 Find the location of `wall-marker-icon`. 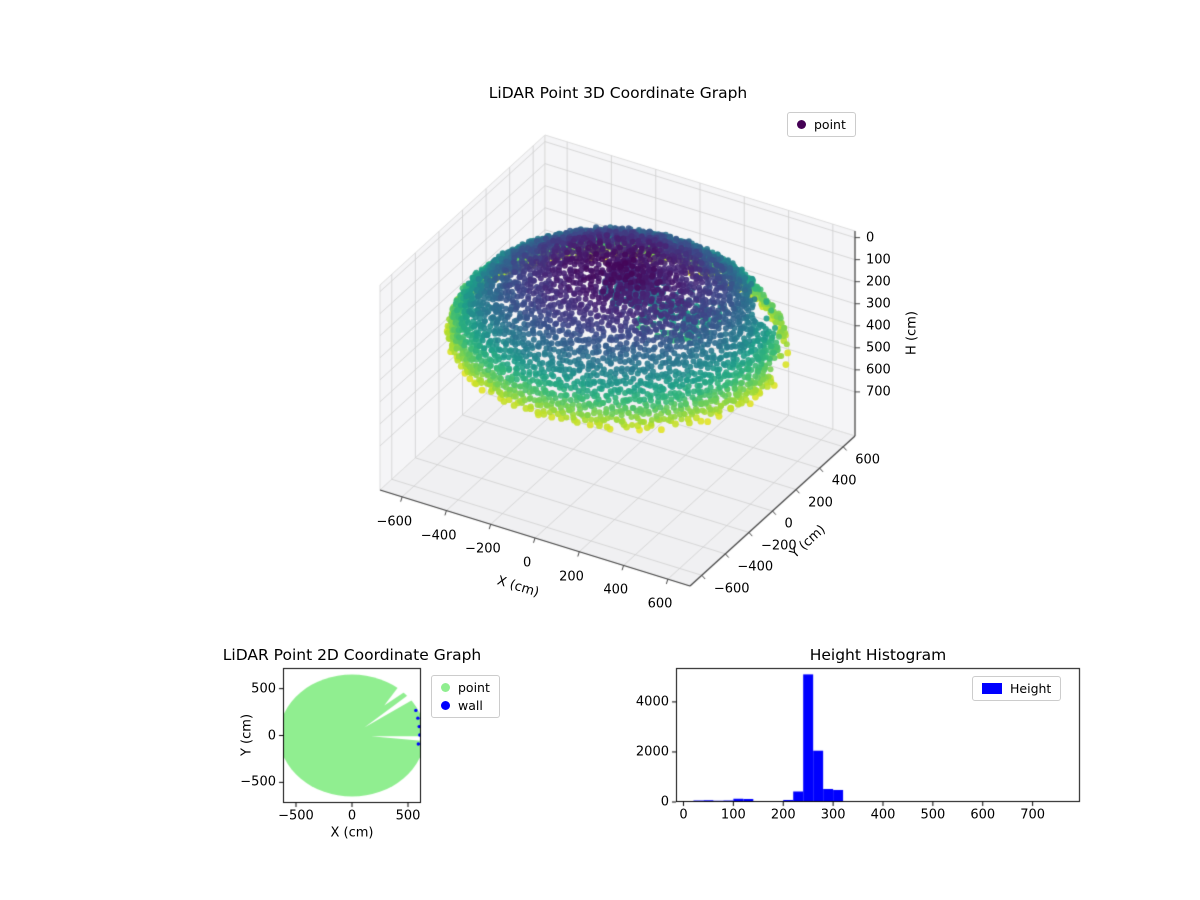

wall-marker-icon is located at coordinates (445, 705).